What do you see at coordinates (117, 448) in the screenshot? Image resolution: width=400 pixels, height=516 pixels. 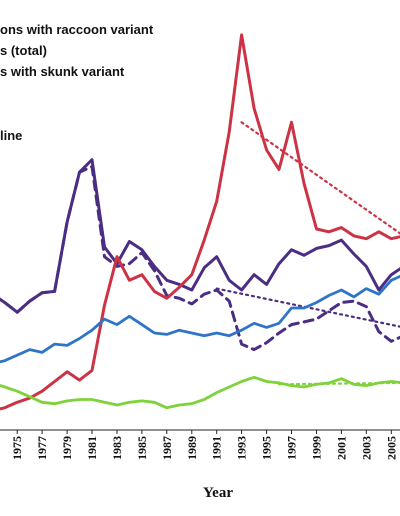 I see `x-tick-label-1983: 1983` at bounding box center [117, 448].